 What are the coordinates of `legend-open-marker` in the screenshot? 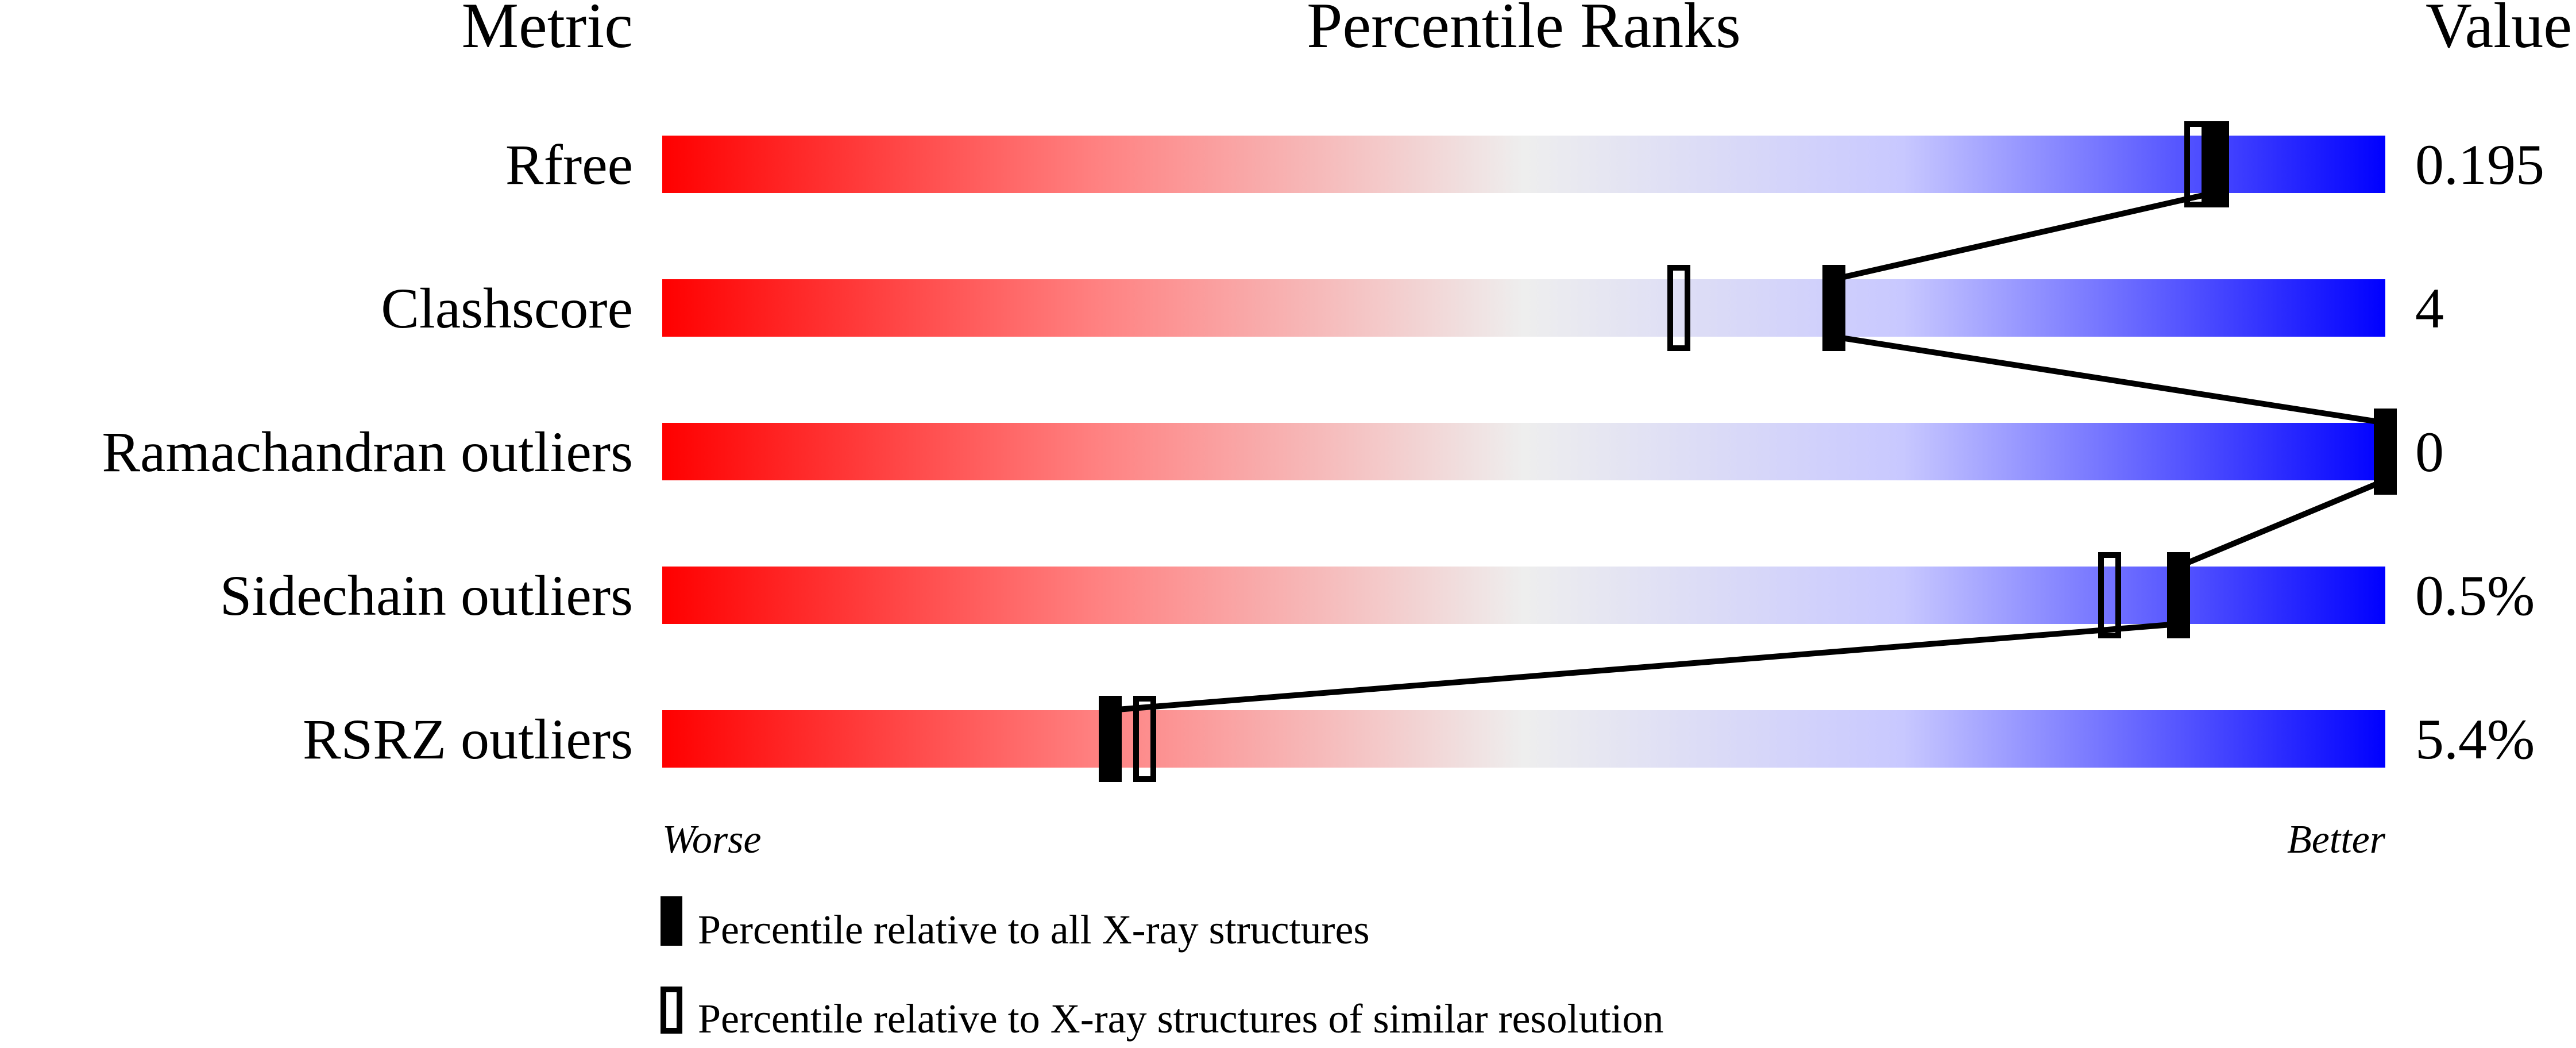 It's located at (671, 1010).